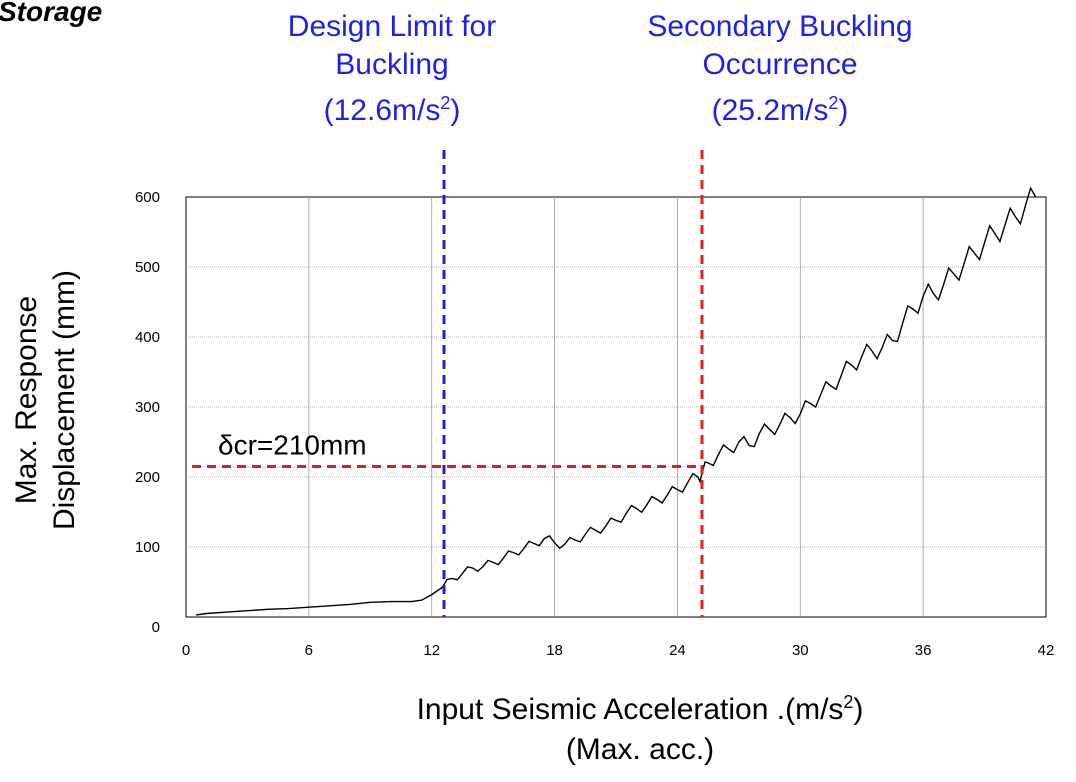 The image size is (1076, 782). I want to click on x-tick-label: 18, so click(554, 650).